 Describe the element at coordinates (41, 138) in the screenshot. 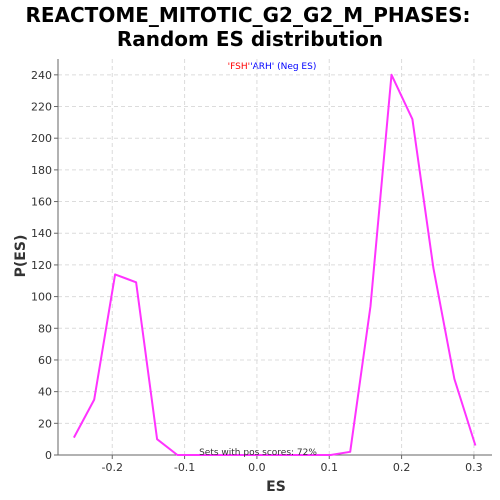

I see `y-tick-label: 200` at that location.